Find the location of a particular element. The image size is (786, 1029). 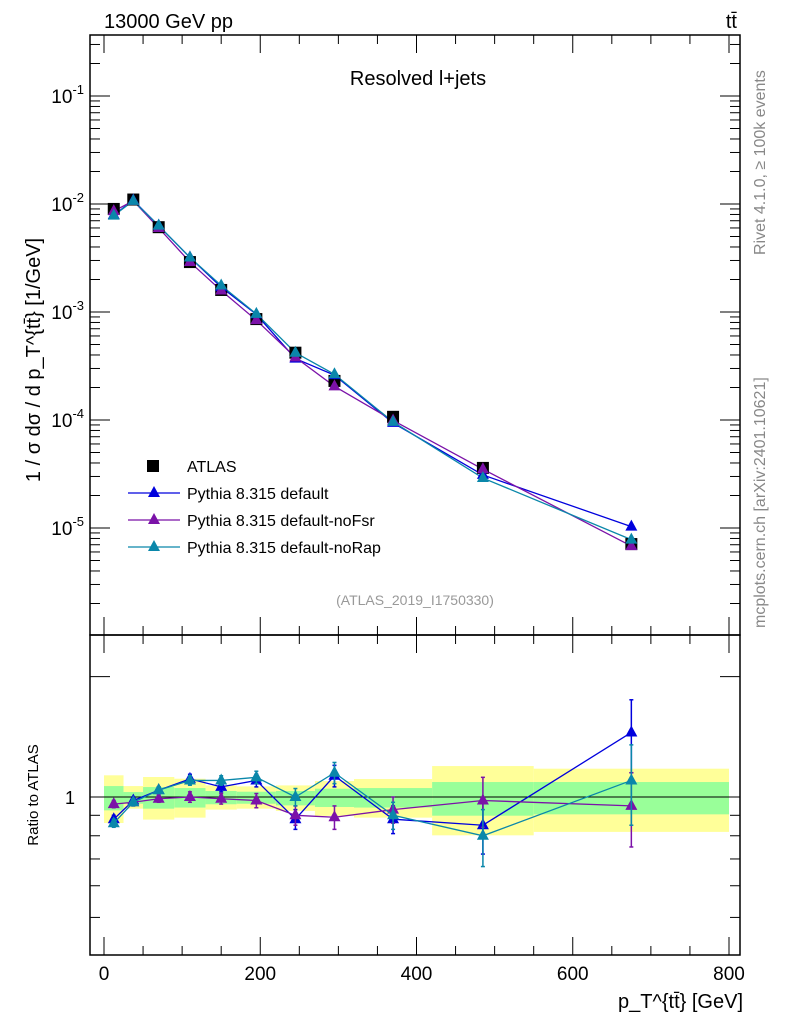

ytick-label: 10⁻⁴ is located at coordinates (67, 419).